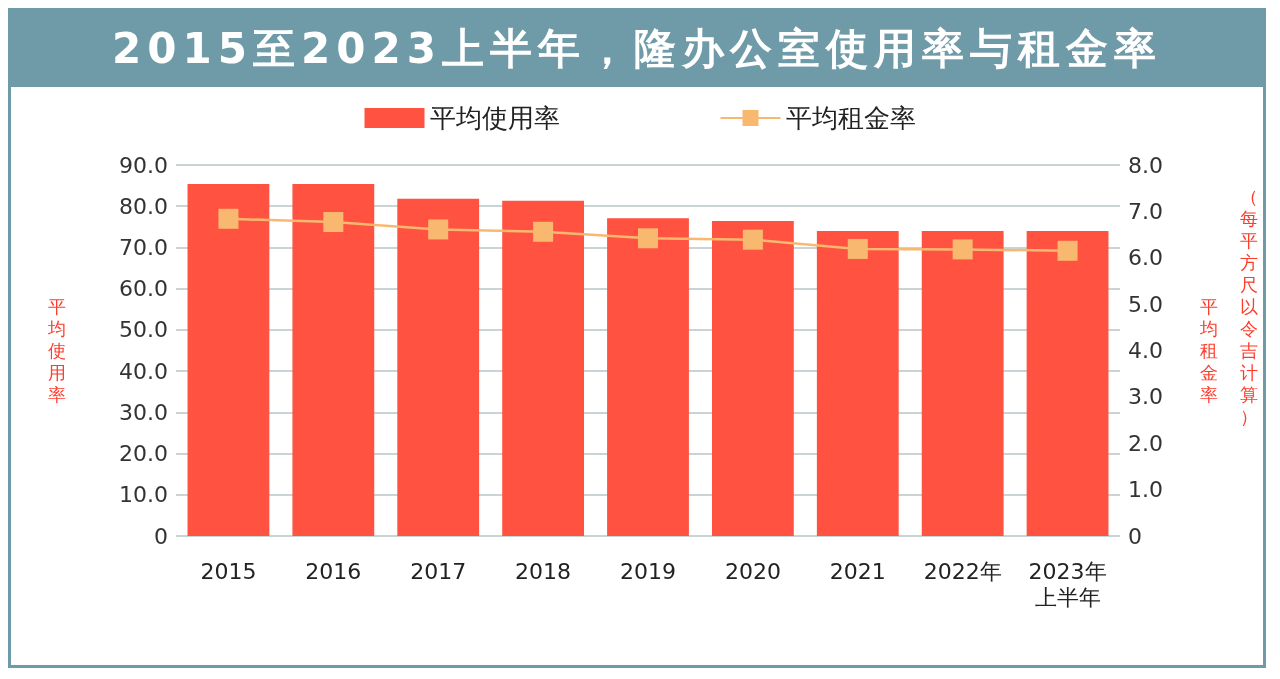  I want to click on y-tick-label: 80.0, so click(143, 206).